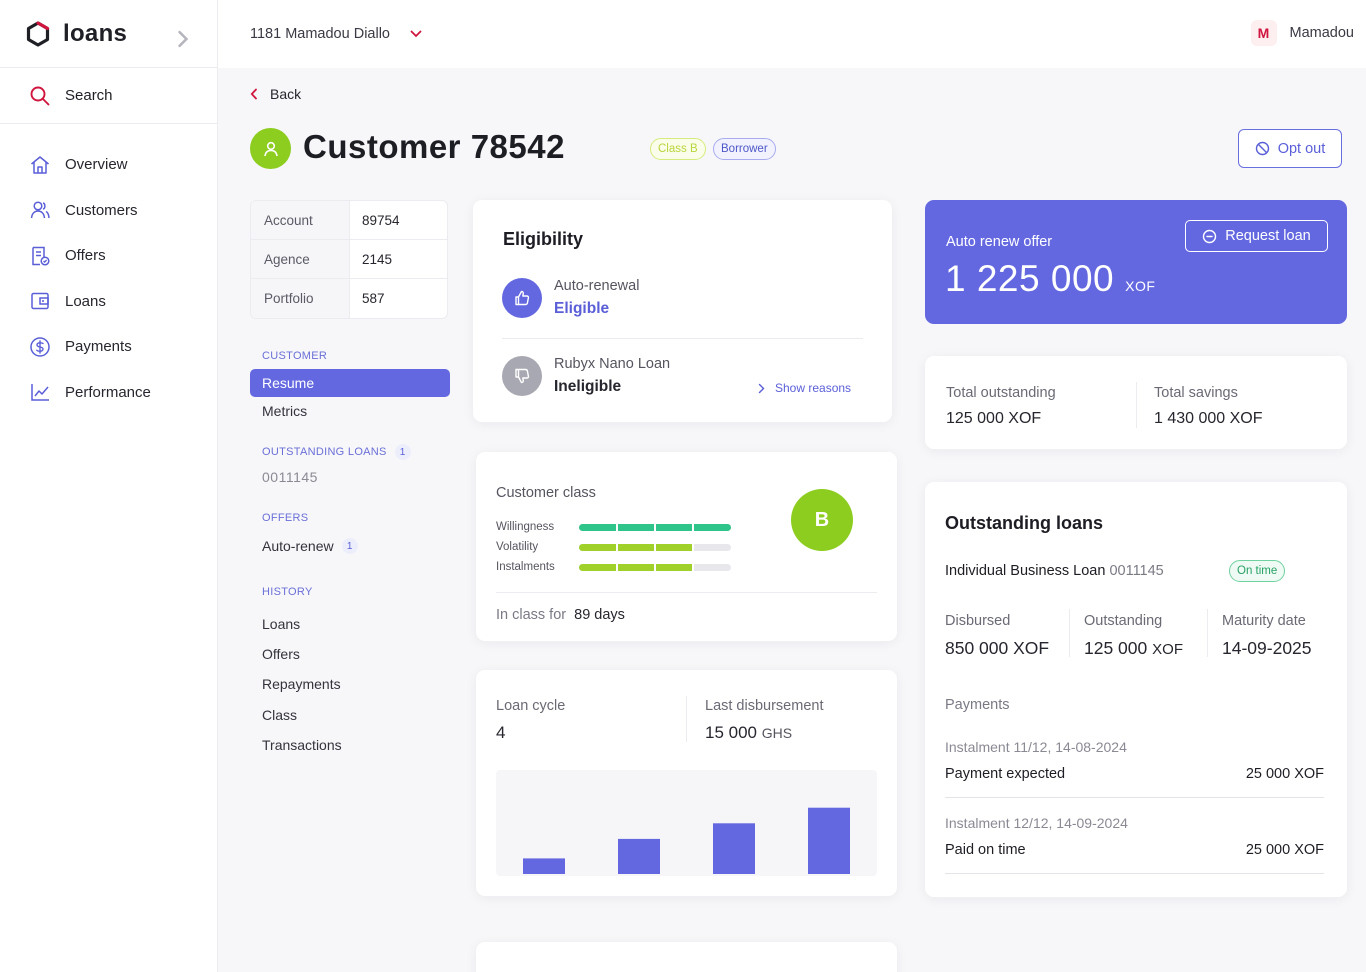 The height and width of the screenshot is (972, 1366). I want to click on user-menu: M Mamadou, so click(1302, 33).